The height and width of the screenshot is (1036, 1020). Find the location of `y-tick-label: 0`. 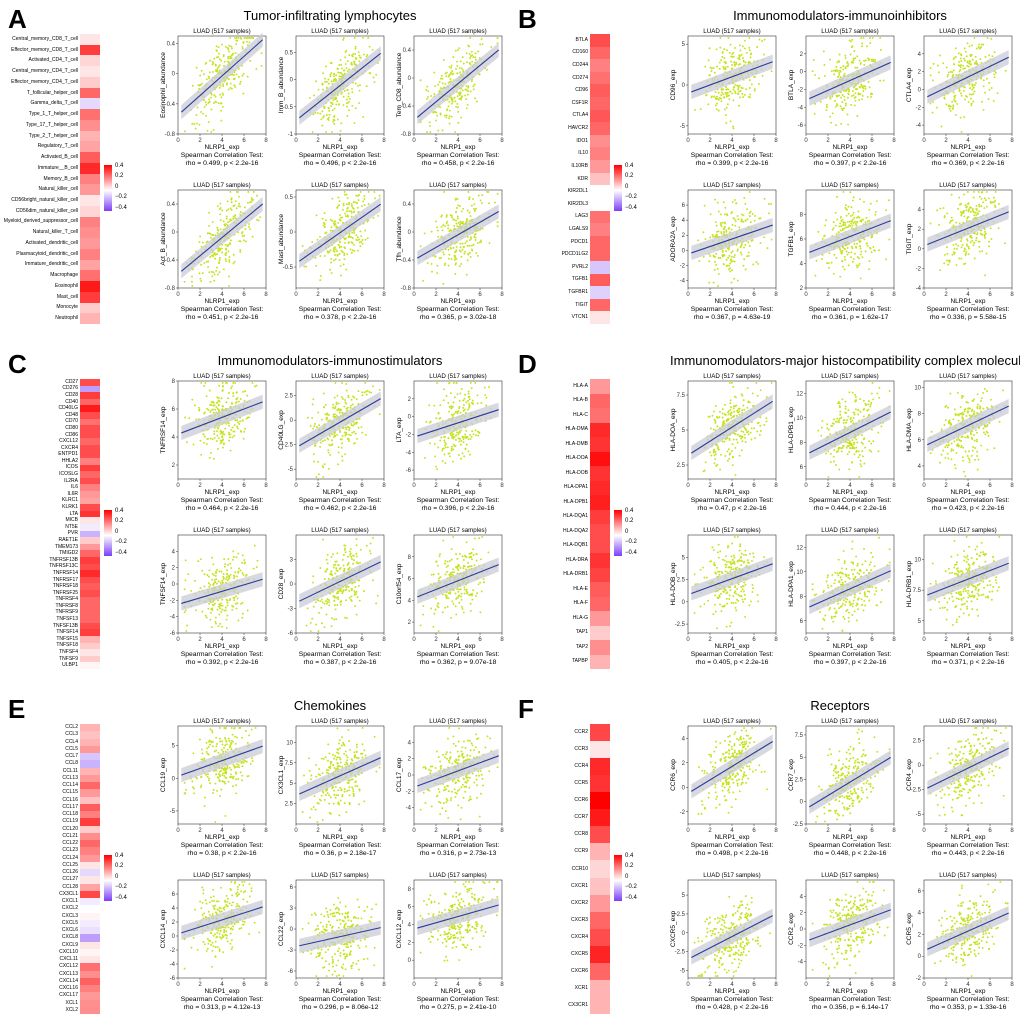

y-tick-label: 0 is located at coordinates (292, 81).